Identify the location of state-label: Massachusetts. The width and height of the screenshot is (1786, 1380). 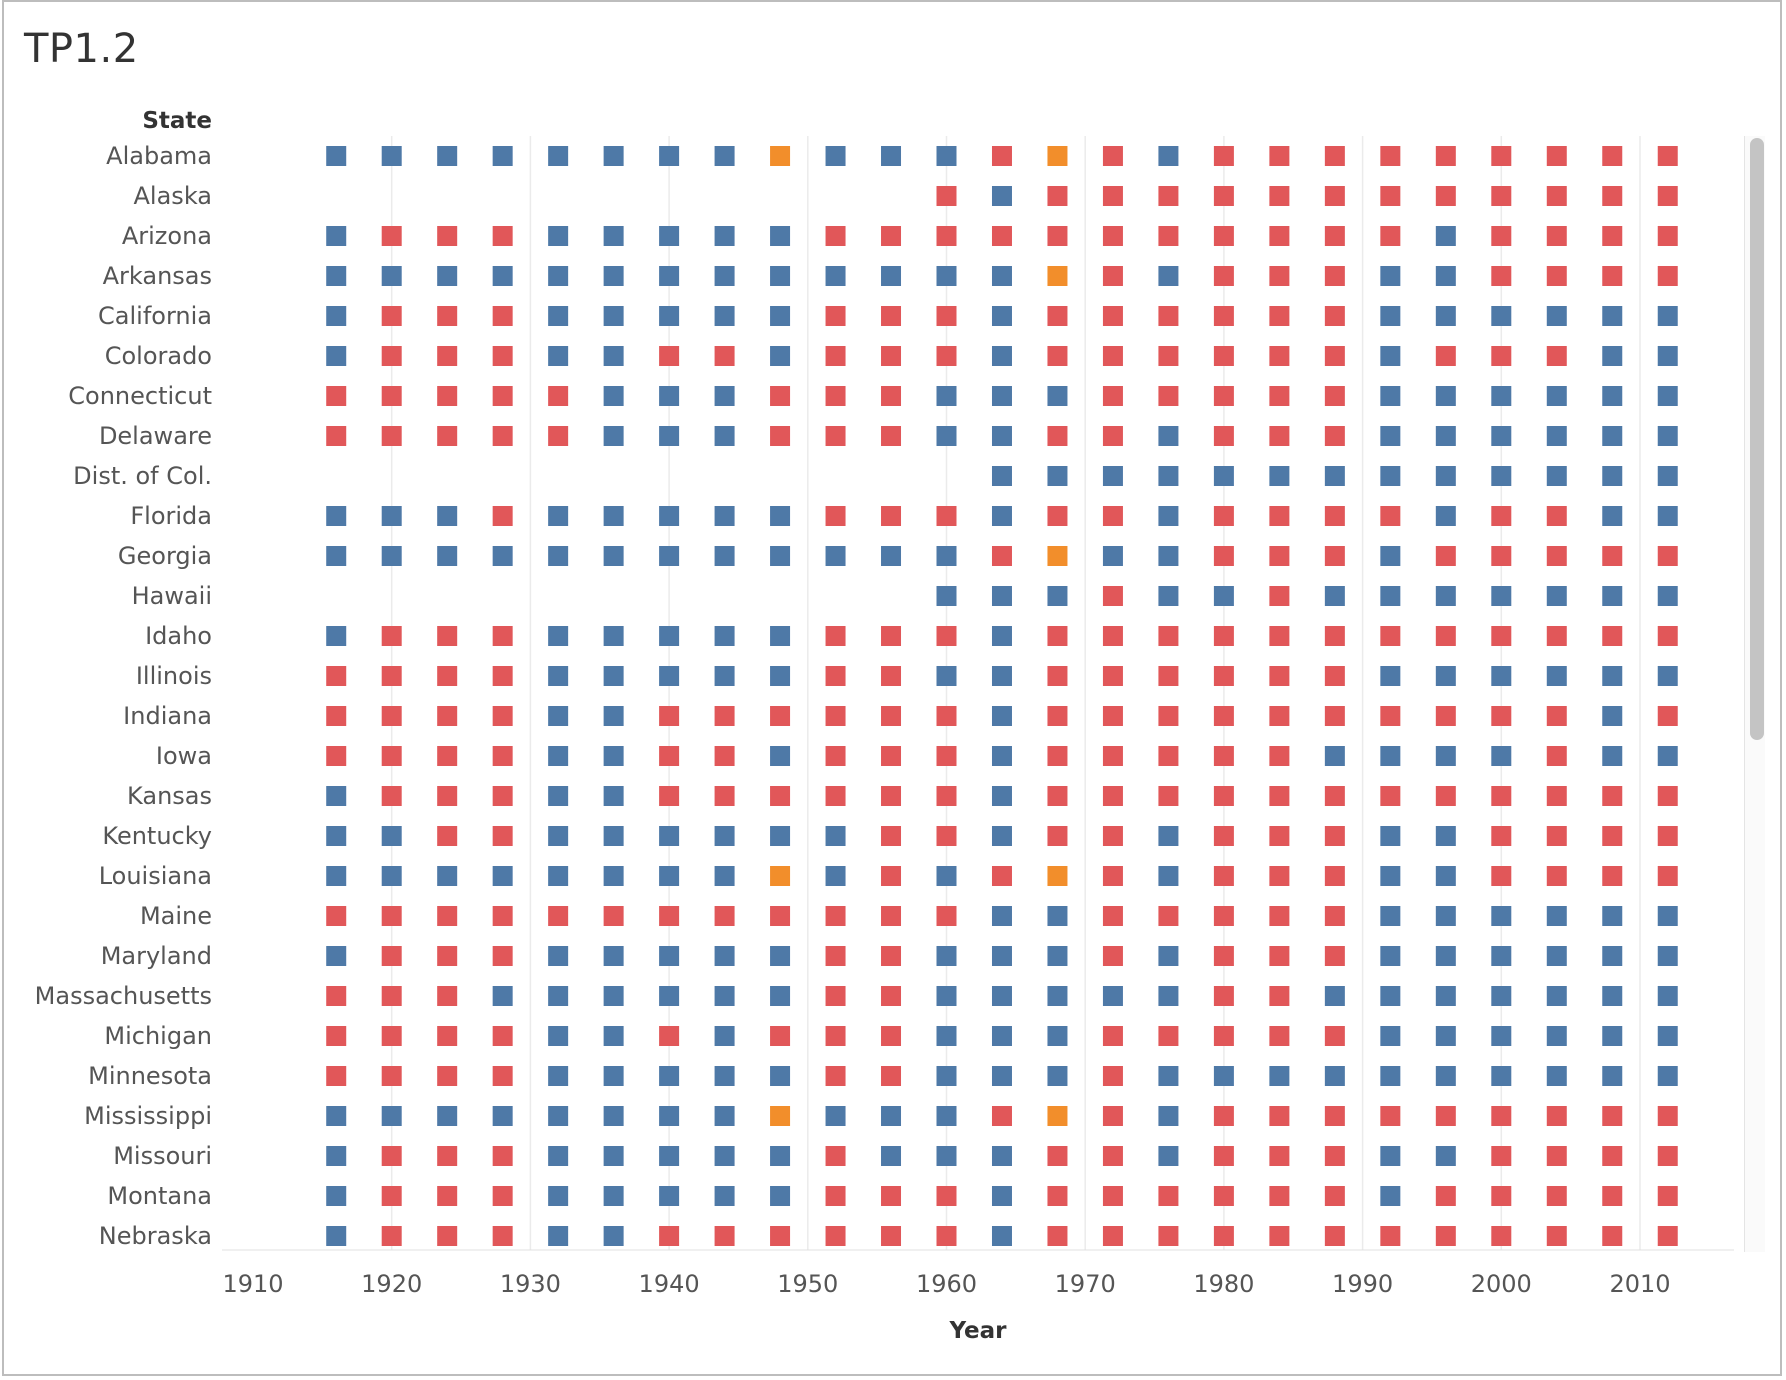
(123, 996).